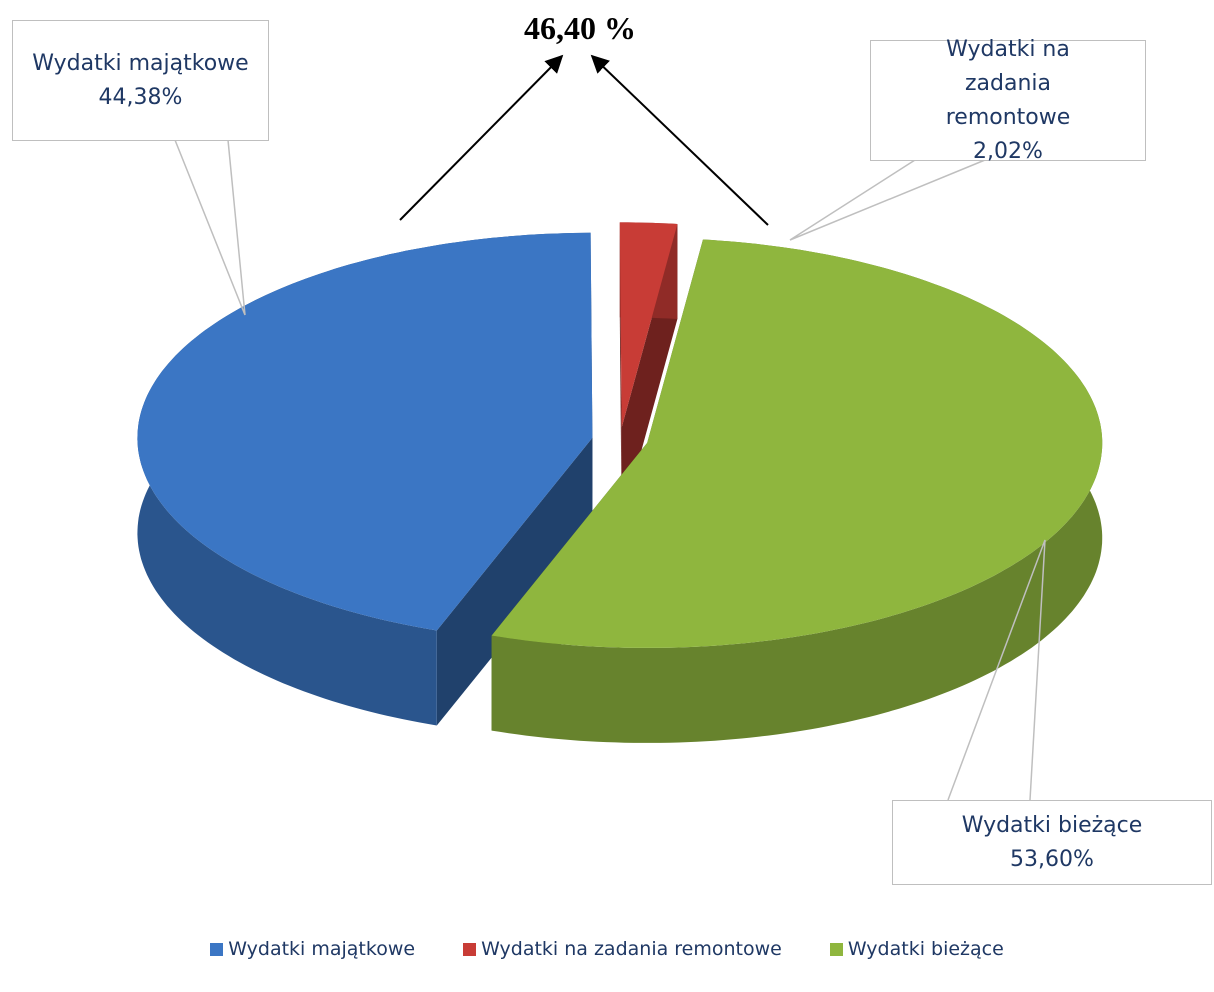  What do you see at coordinates (140, 63) in the screenshot?
I see `callout-name: Wydatki majątkowe` at bounding box center [140, 63].